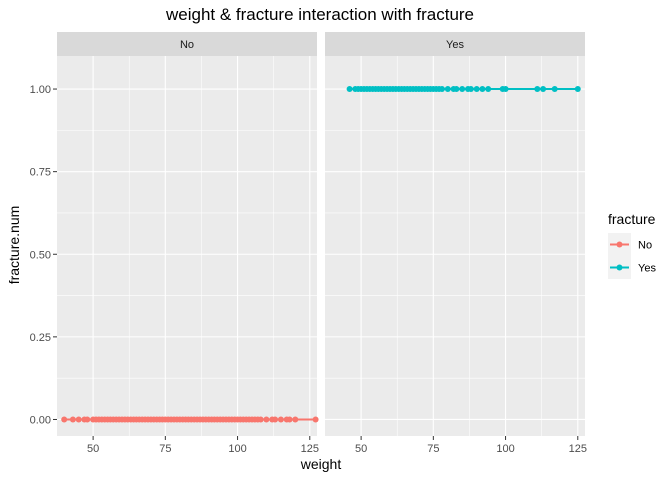 The height and width of the screenshot is (480, 672). Describe the element at coordinates (337, 445) in the screenshot. I see `x-axis: 50 75 100 125 50 75 100 125` at that location.